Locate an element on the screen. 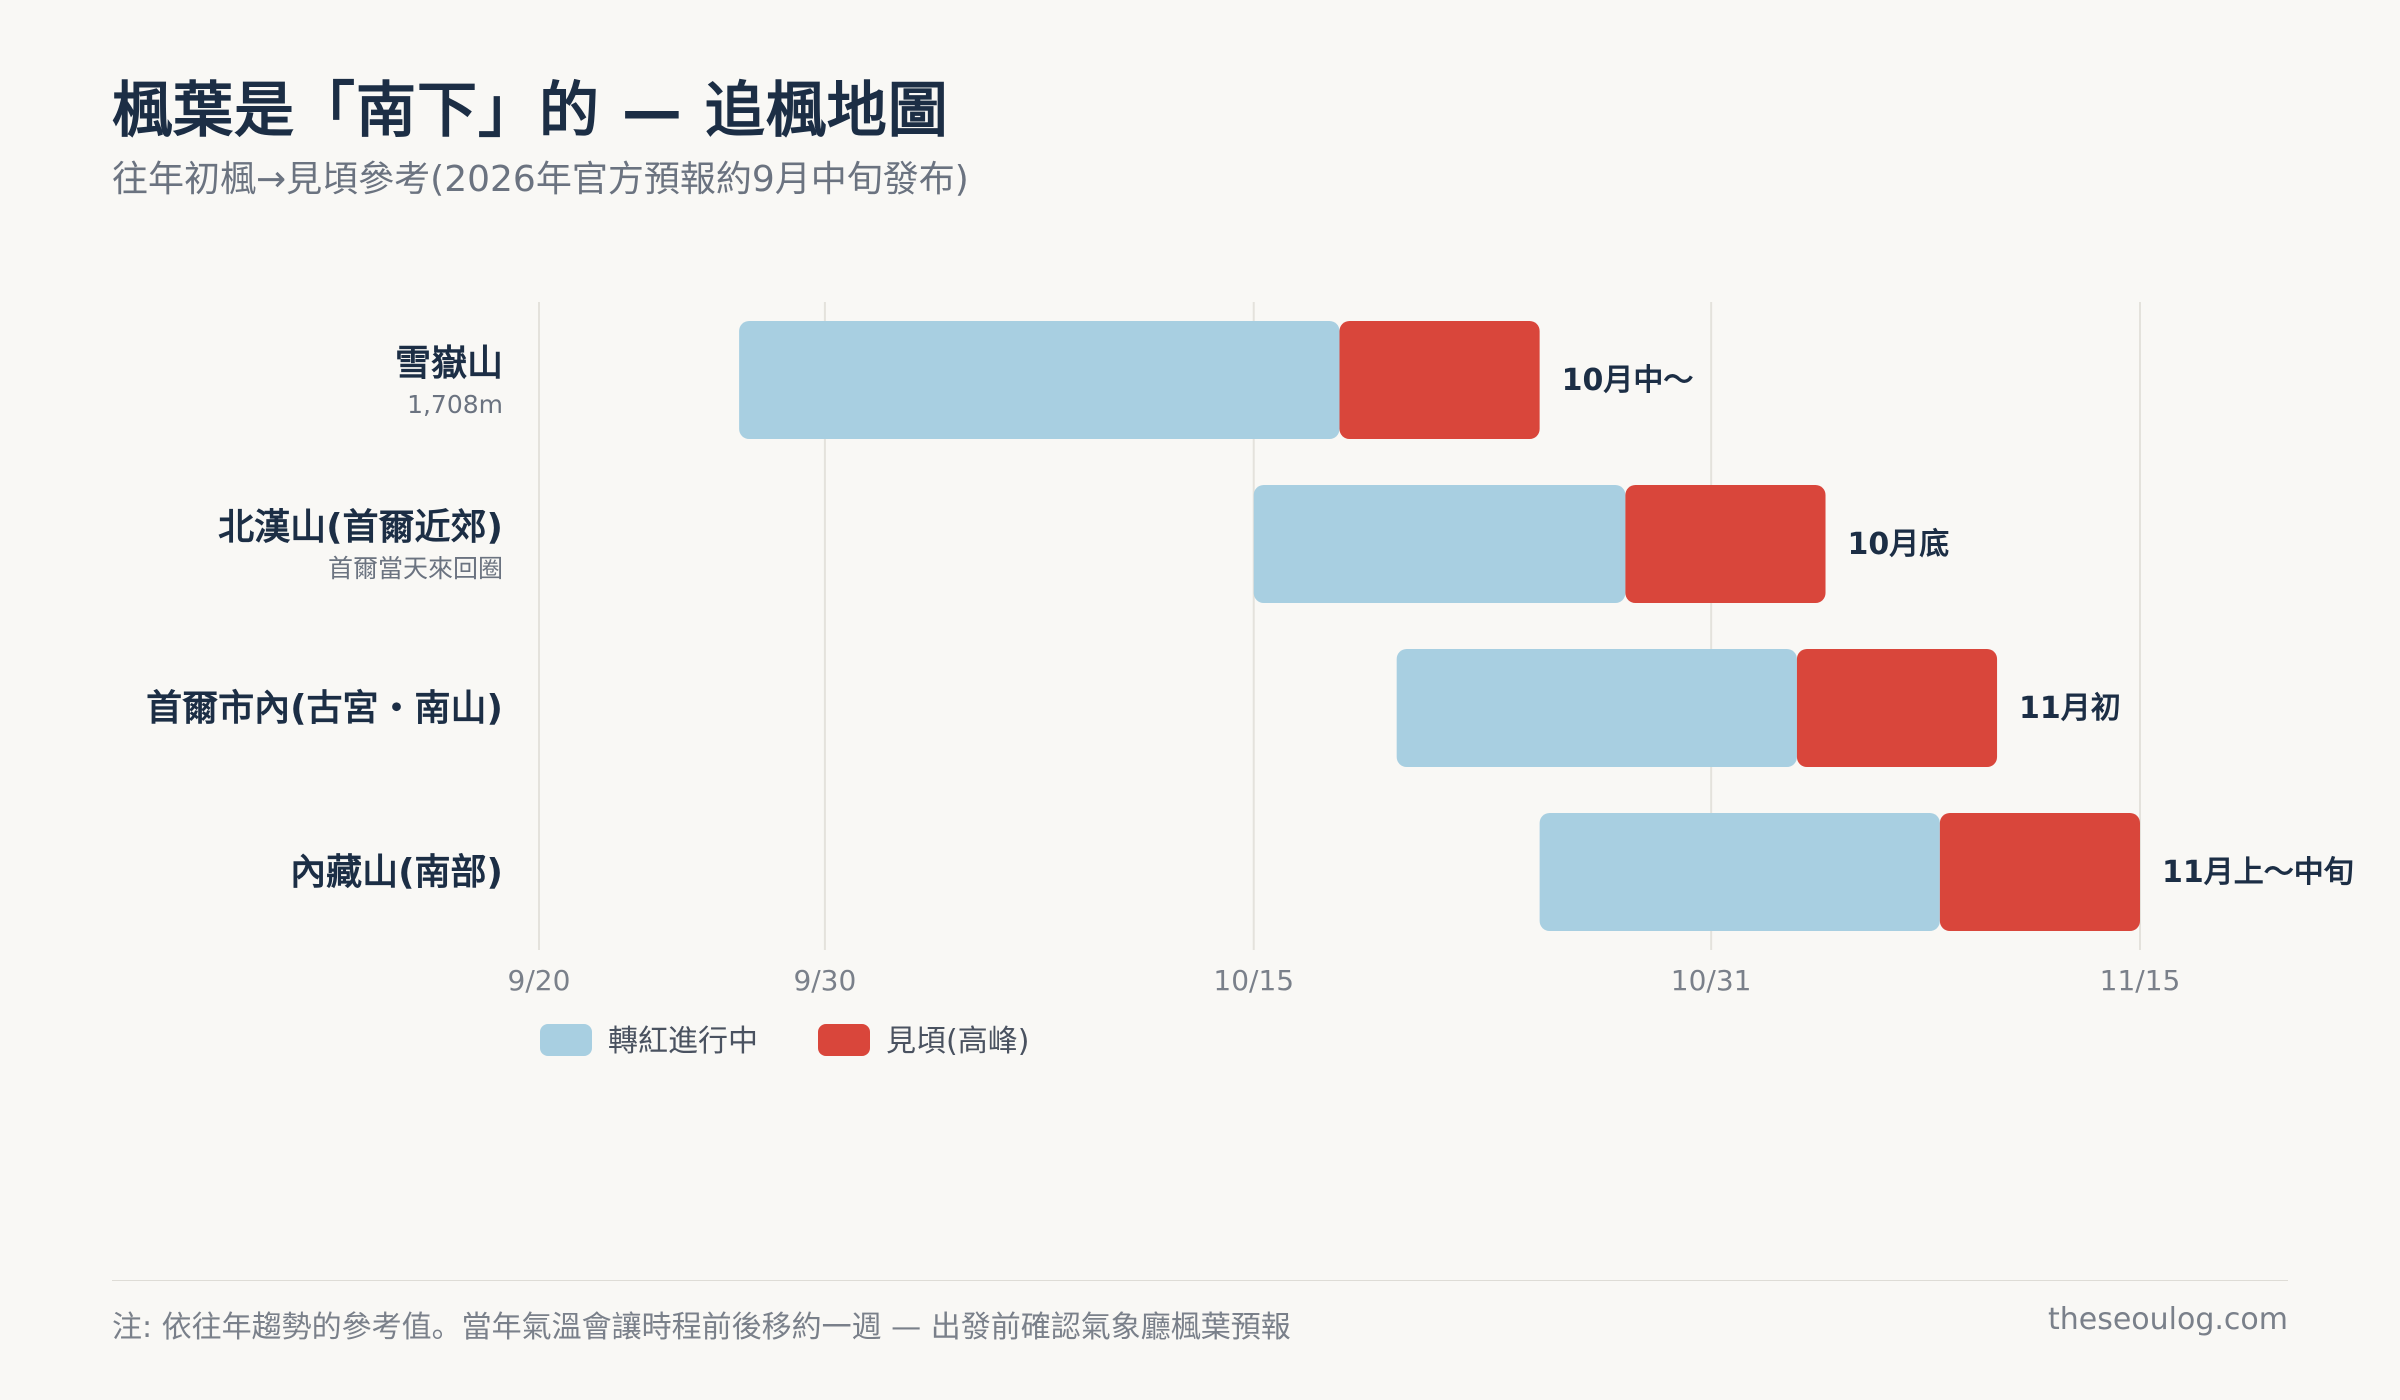 Image resolution: width=2400 pixels, height=1400 pixels. x-tick-label: 10/31 is located at coordinates (1711, 980).